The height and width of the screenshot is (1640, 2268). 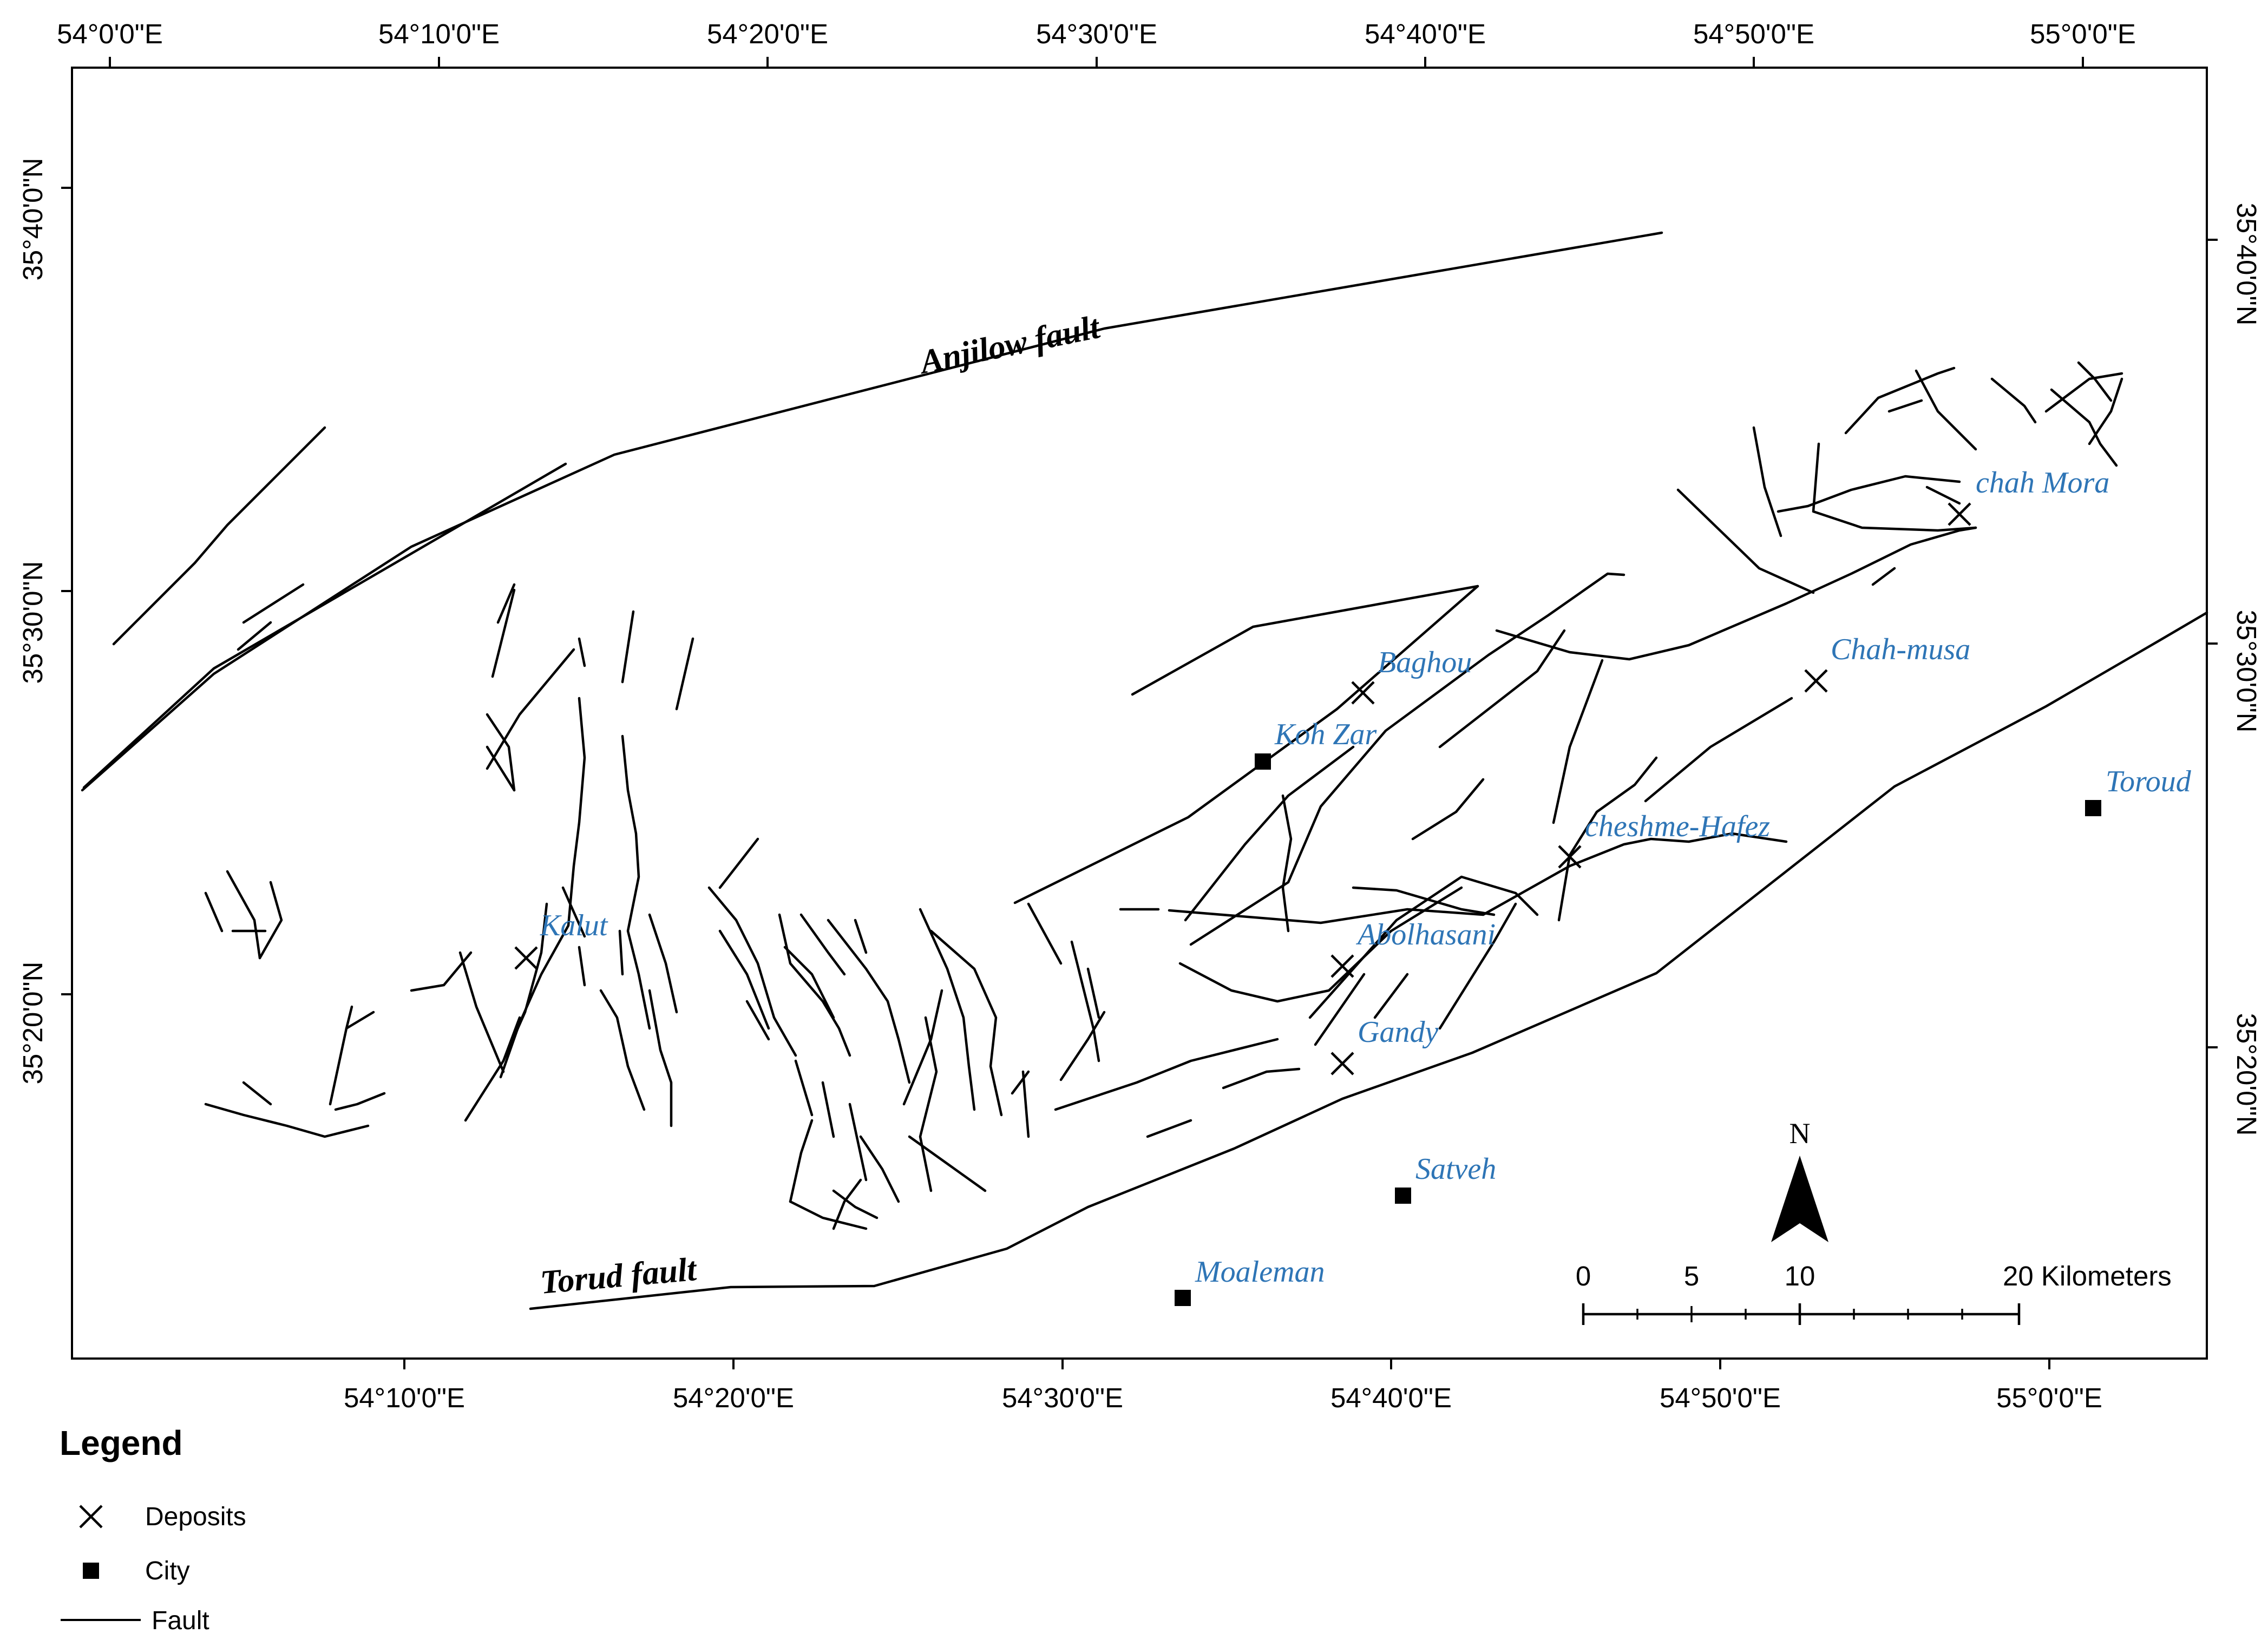 What do you see at coordinates (1583, 1276) in the screenshot?
I see `scale-bar-label: 0` at bounding box center [1583, 1276].